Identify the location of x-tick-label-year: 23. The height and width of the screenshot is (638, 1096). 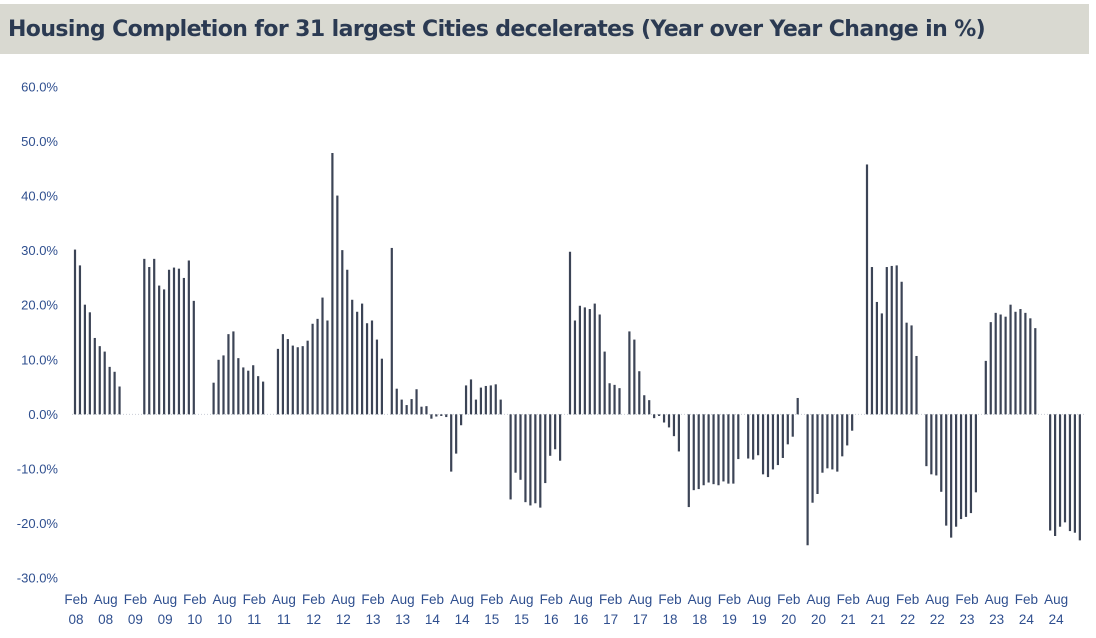
(966, 619).